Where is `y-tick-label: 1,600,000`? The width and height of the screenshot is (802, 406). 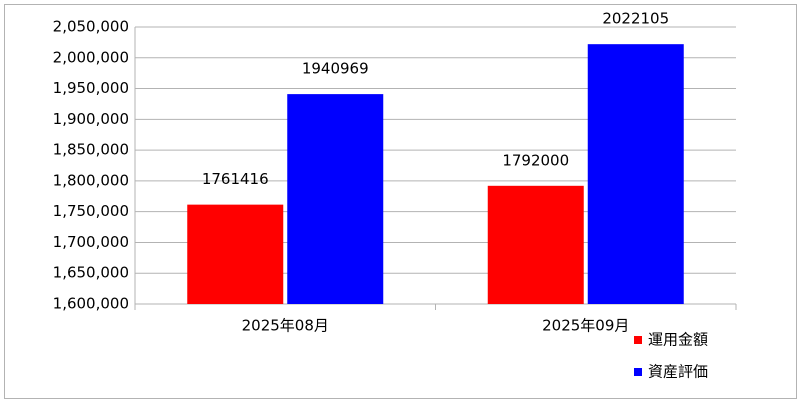
y-tick-label: 1,600,000 is located at coordinates (91, 304).